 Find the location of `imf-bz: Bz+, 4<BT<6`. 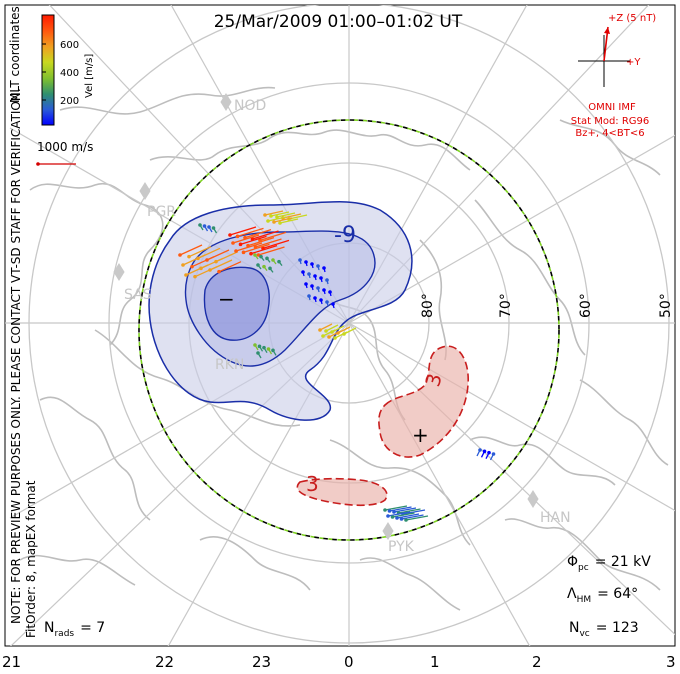

imf-bz: Bz+, 4<BT<6 is located at coordinates (609, 133).